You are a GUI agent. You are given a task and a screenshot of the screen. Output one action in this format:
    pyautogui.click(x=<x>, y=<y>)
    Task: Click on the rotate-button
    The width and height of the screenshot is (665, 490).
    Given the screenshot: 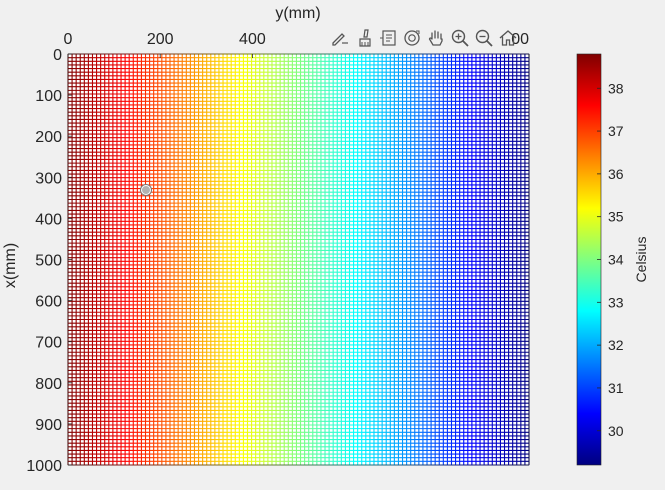 What is the action you would take?
    pyautogui.click(x=412, y=38)
    